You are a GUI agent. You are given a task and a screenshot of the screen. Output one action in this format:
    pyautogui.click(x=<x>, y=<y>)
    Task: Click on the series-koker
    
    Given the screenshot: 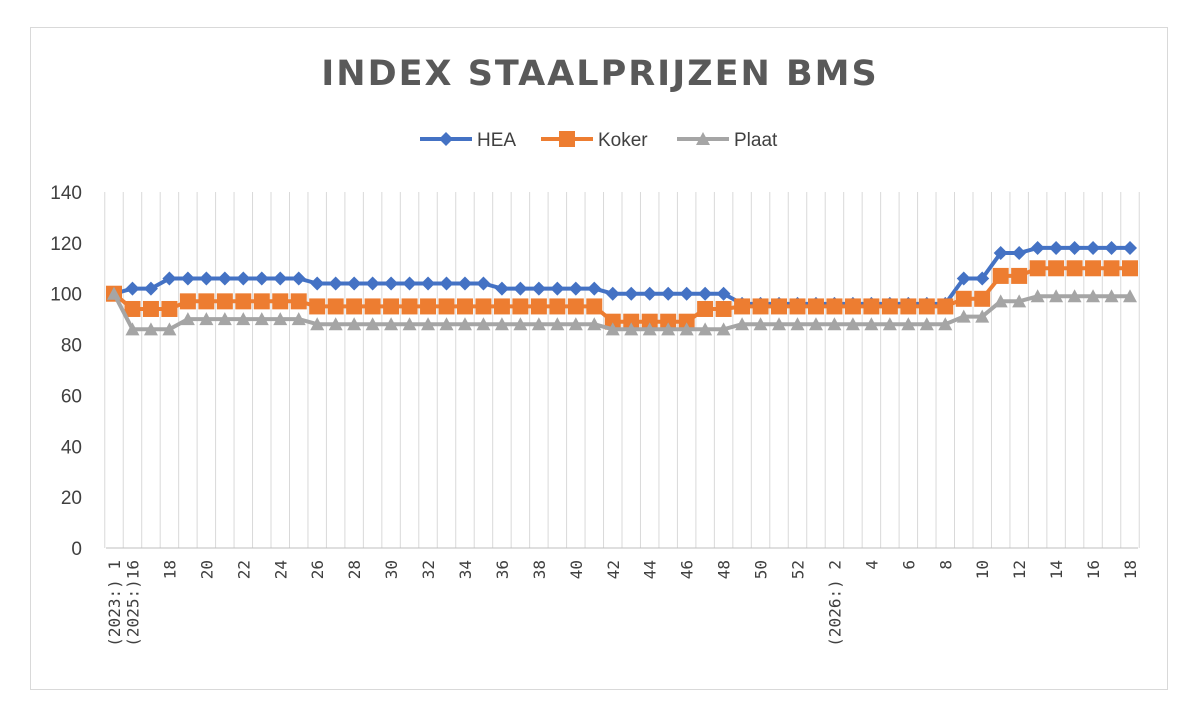 What is the action you would take?
    pyautogui.click(x=622, y=295)
    